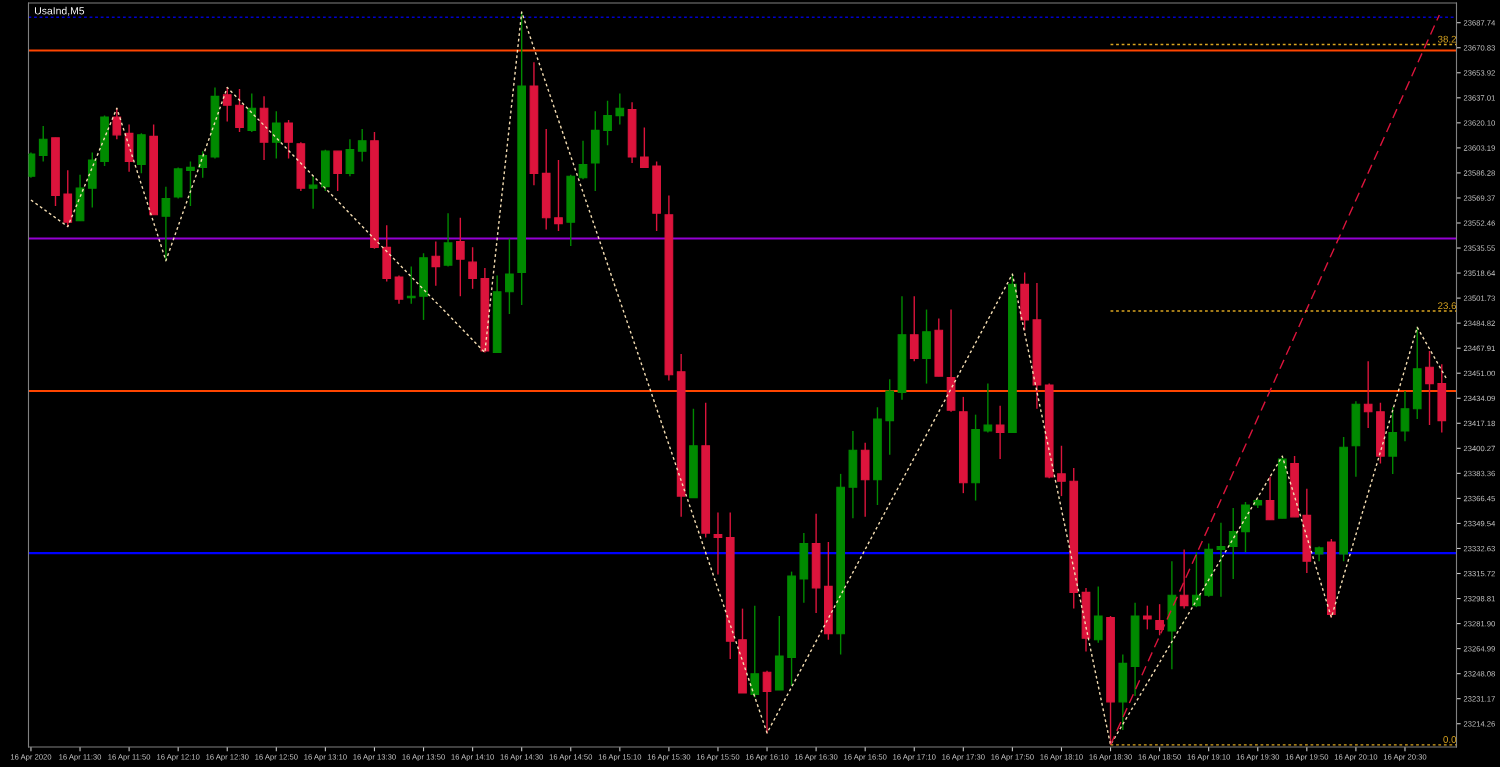  Describe the element at coordinates (1447, 39) in the screenshot. I see `series-label: 38.2` at that location.